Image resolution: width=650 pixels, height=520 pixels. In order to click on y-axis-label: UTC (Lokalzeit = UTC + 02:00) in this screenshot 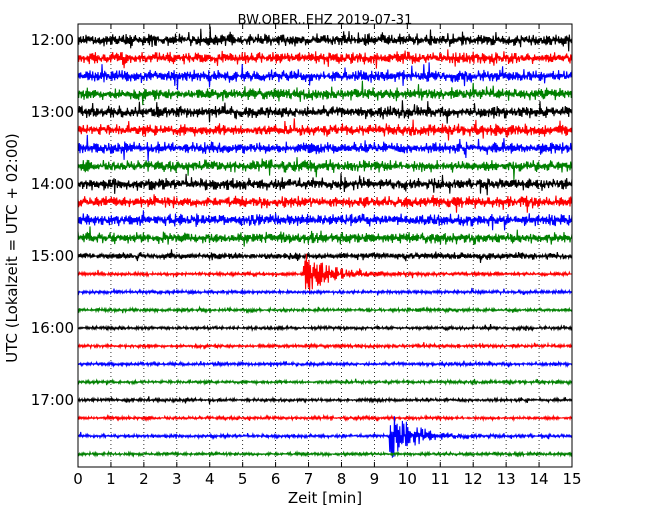, I will do `click(12, 248)`.